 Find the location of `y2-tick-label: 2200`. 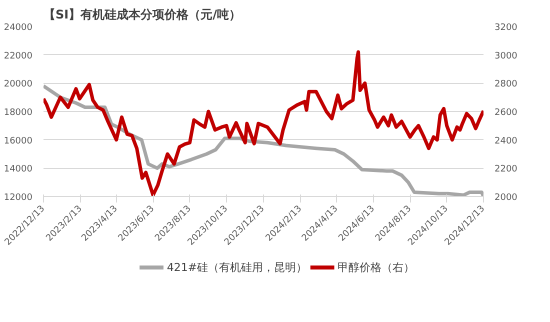

y2-tick-label: 2200 is located at coordinates (506, 169).